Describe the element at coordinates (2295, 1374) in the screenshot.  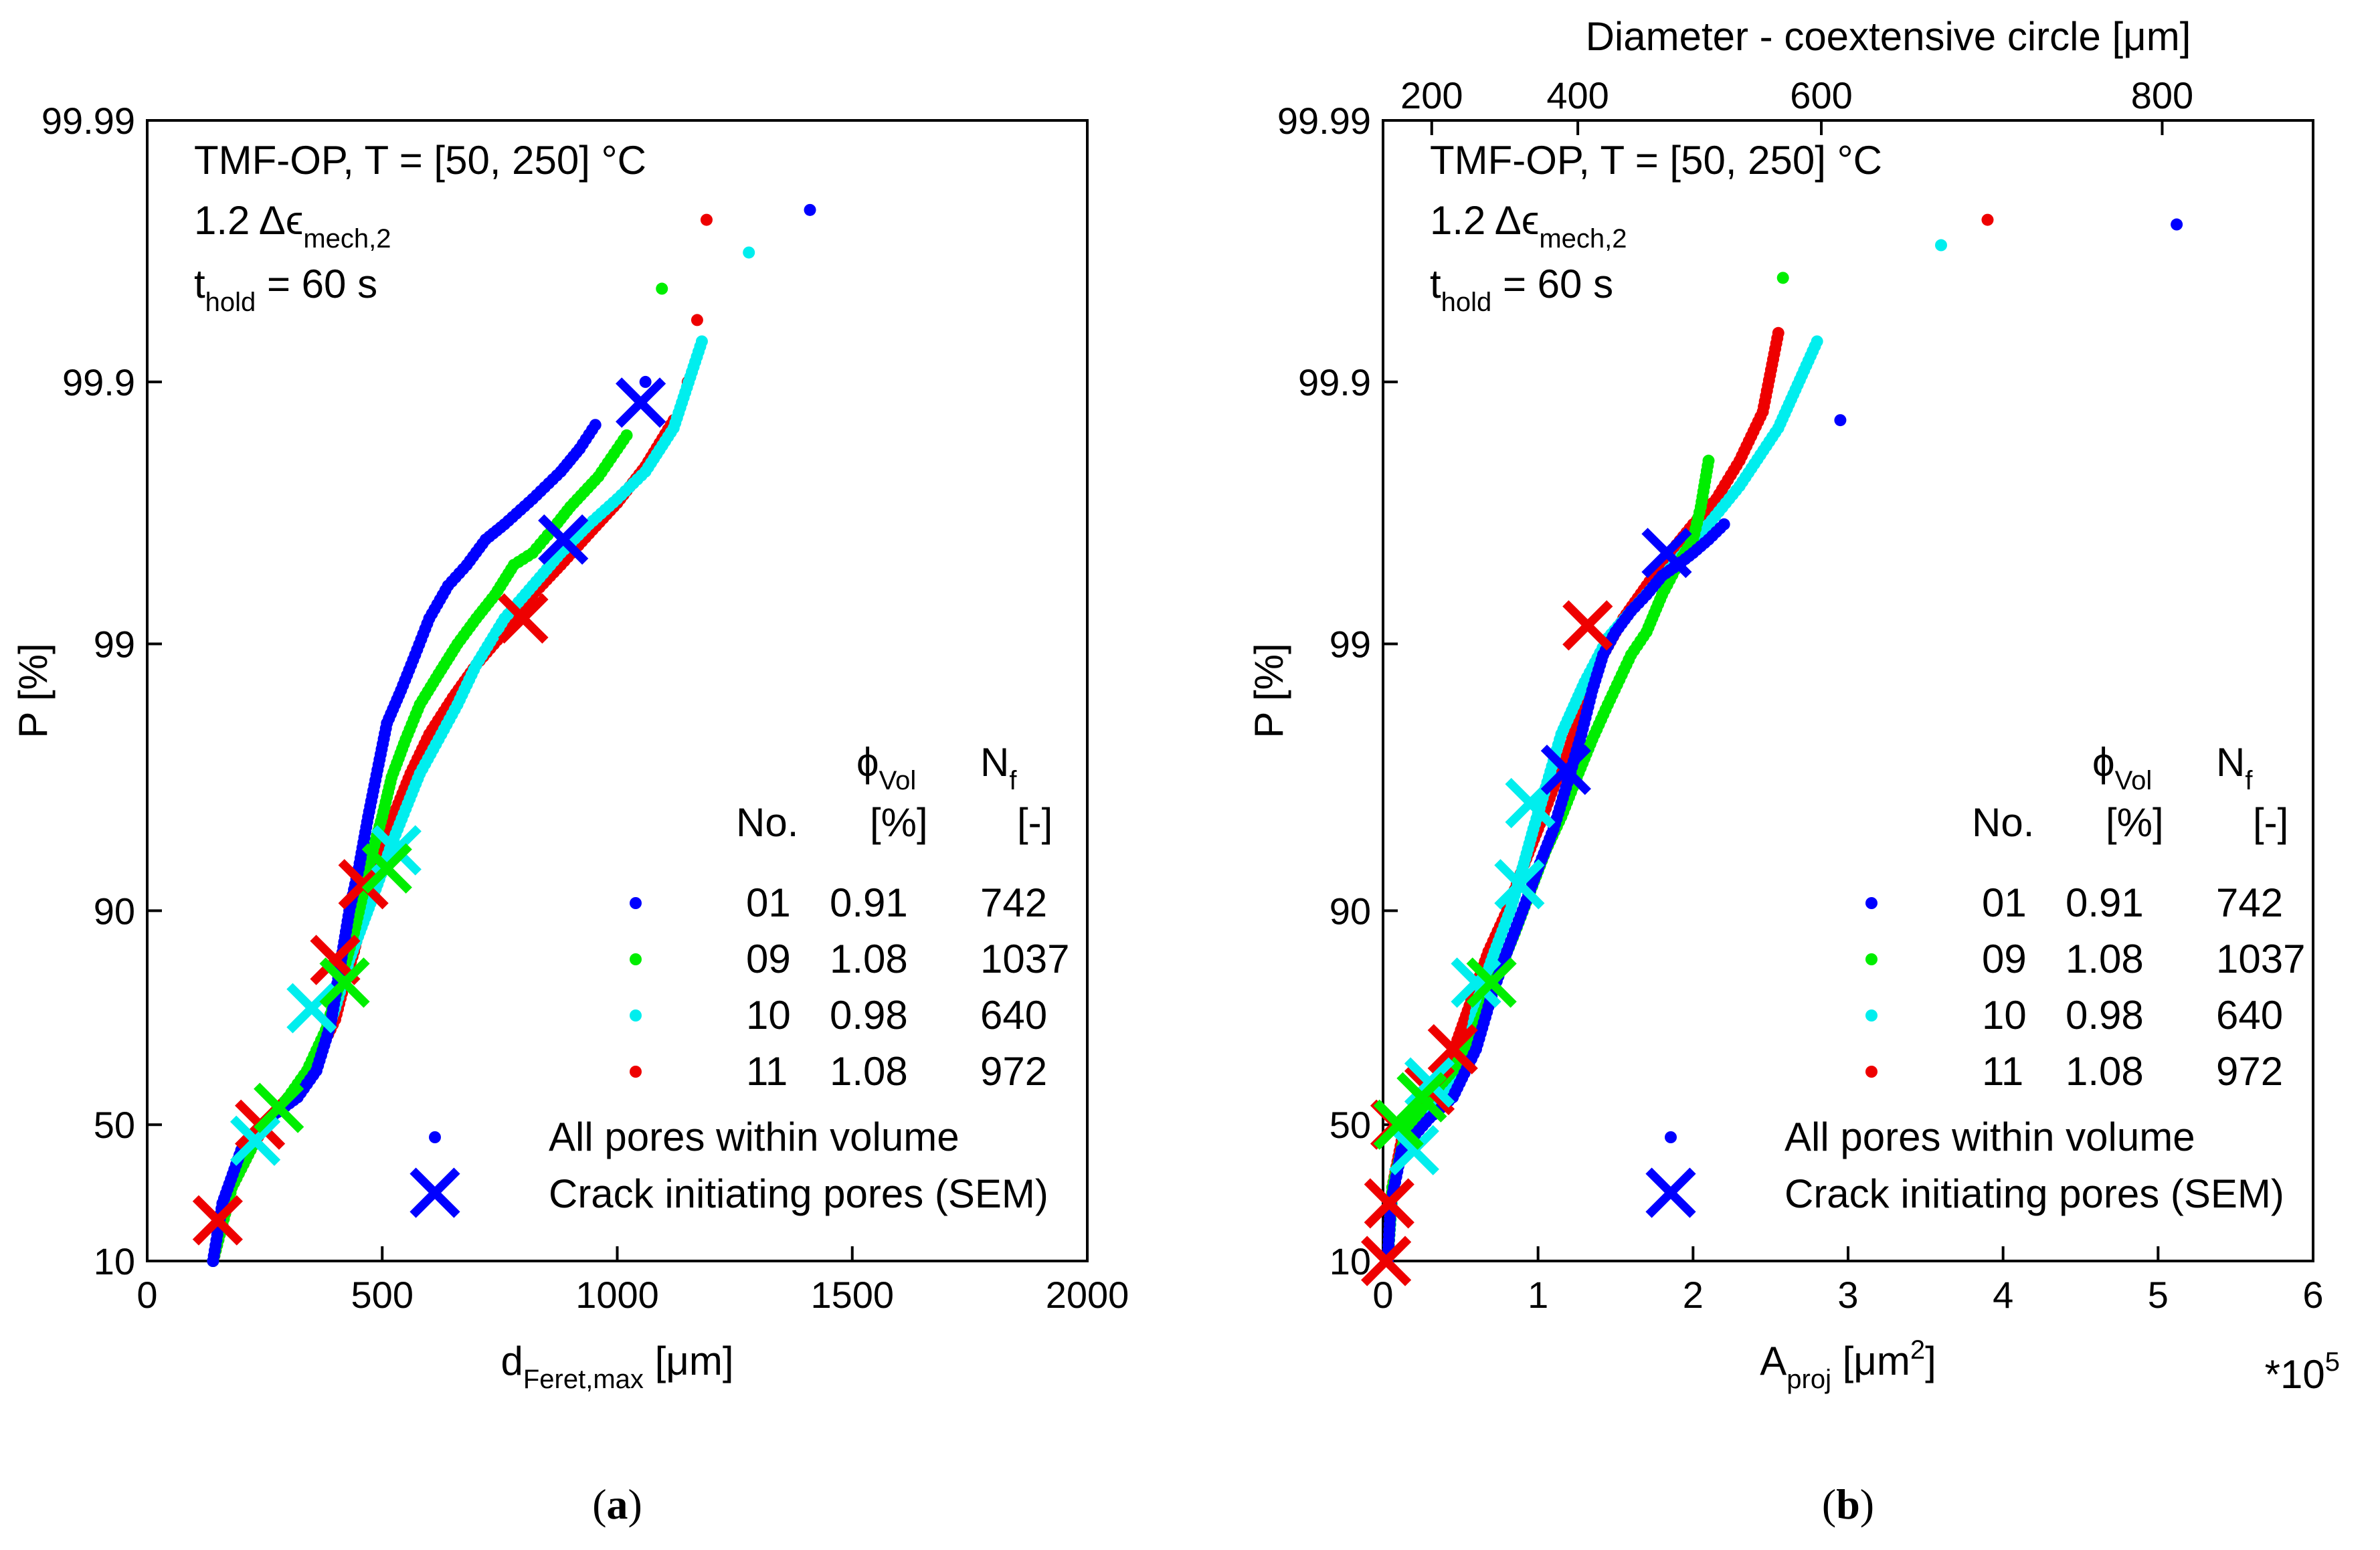
I see `x-axis-multiplier-base: *10` at that location.